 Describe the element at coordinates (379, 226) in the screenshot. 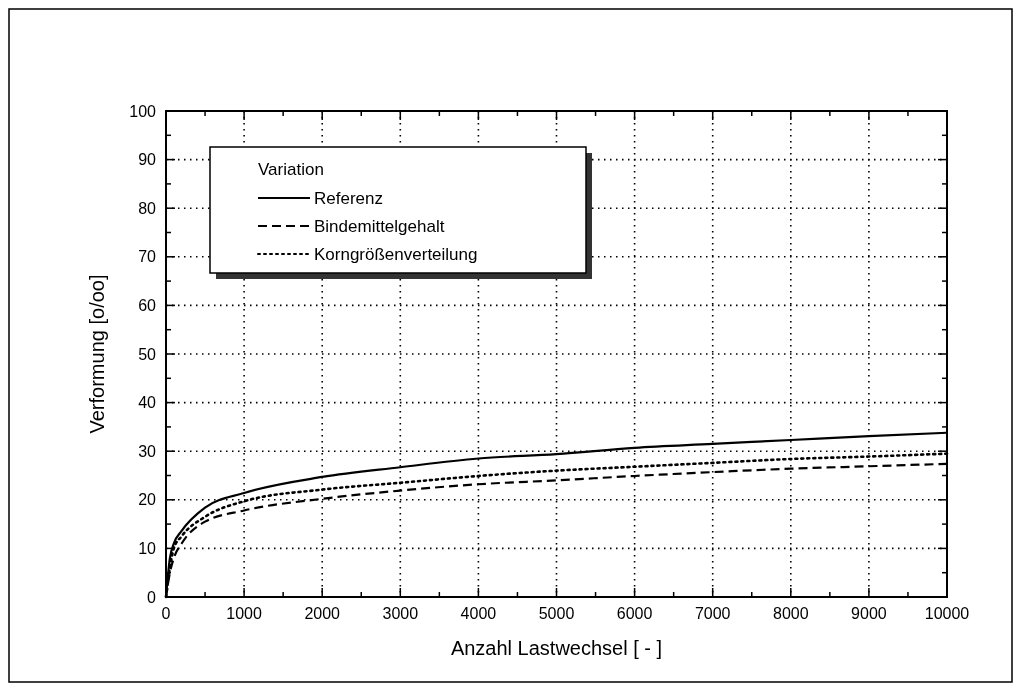

I see `legend-label: Bindemittelgehalt` at that location.